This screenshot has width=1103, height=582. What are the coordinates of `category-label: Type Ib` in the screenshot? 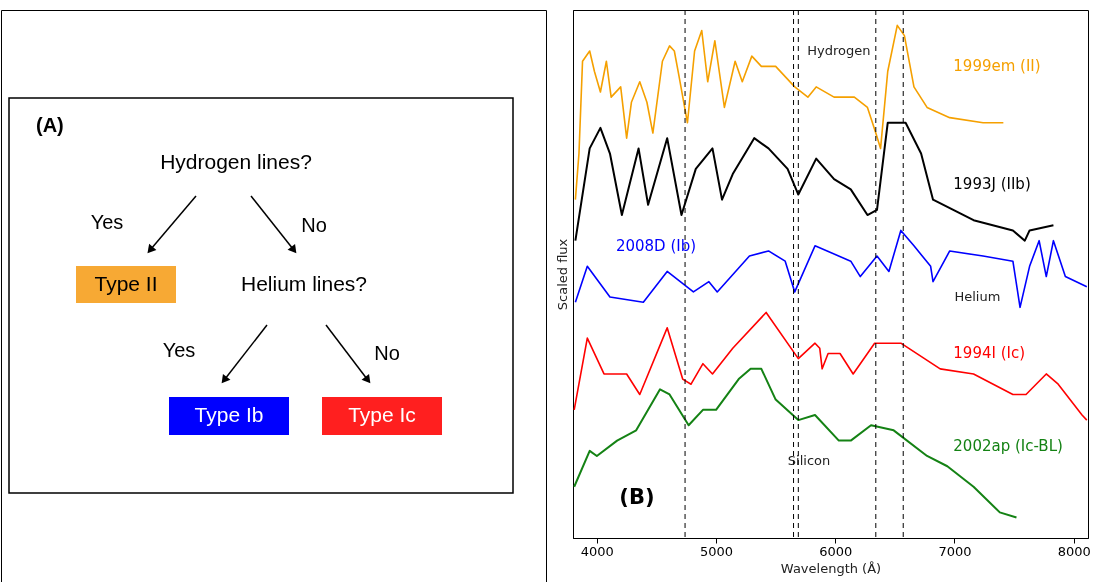 It's located at (229, 414).